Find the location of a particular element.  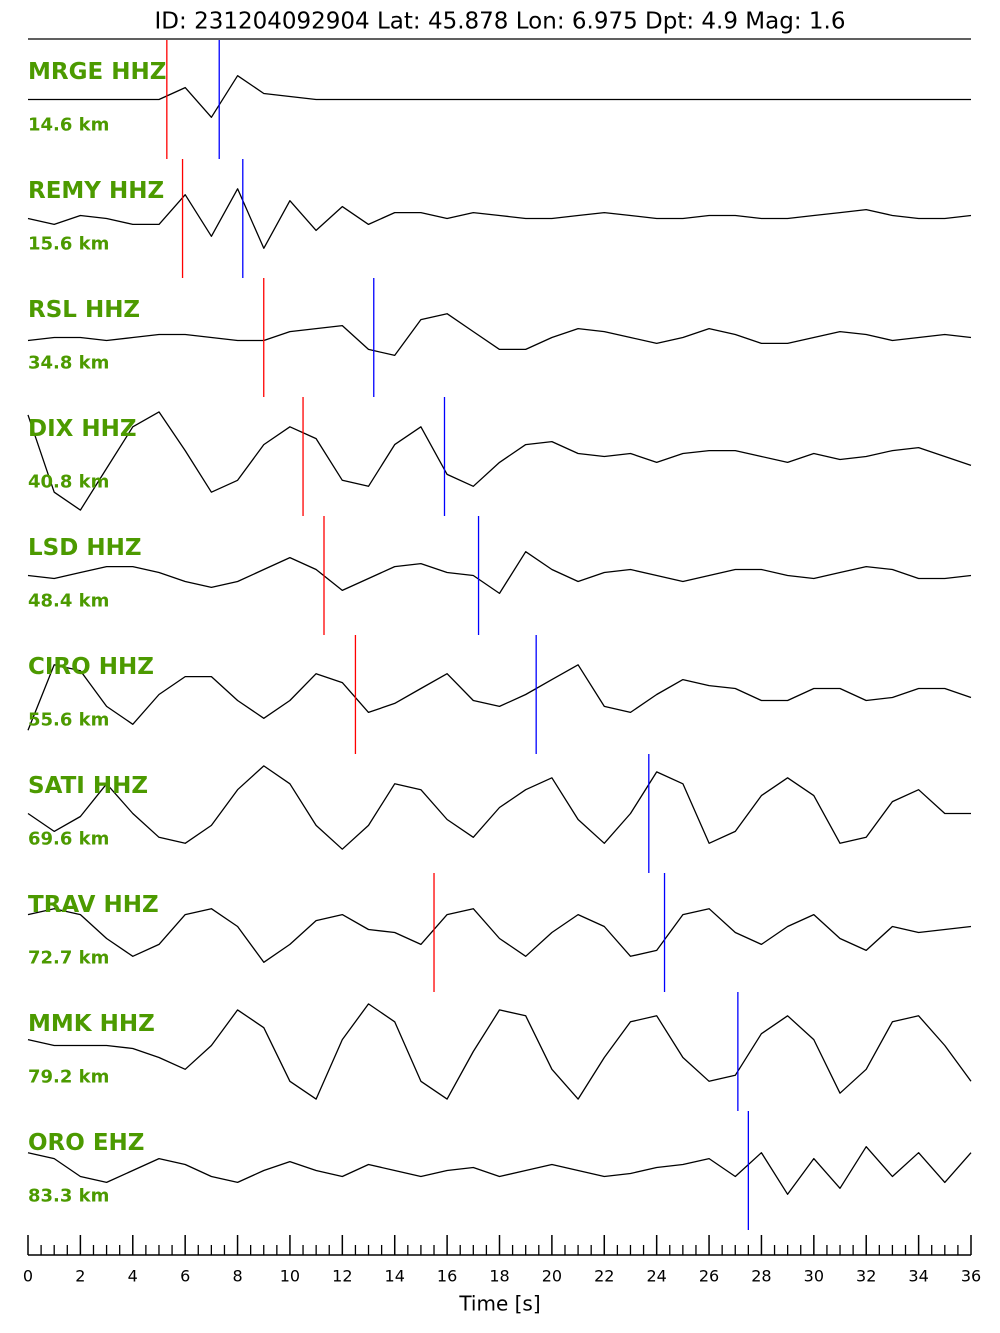

x-tick-label: 36 is located at coordinates (971, 1276).